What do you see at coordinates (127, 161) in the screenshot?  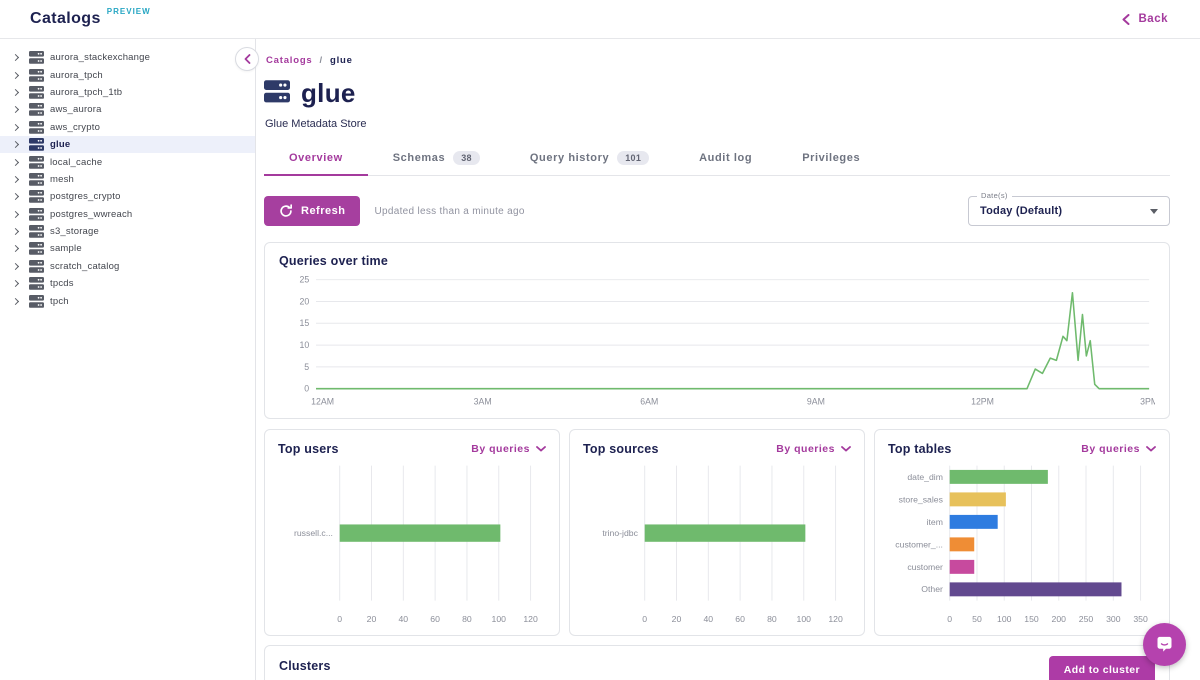 I see `sidebar-item-local_cache: local_cache` at bounding box center [127, 161].